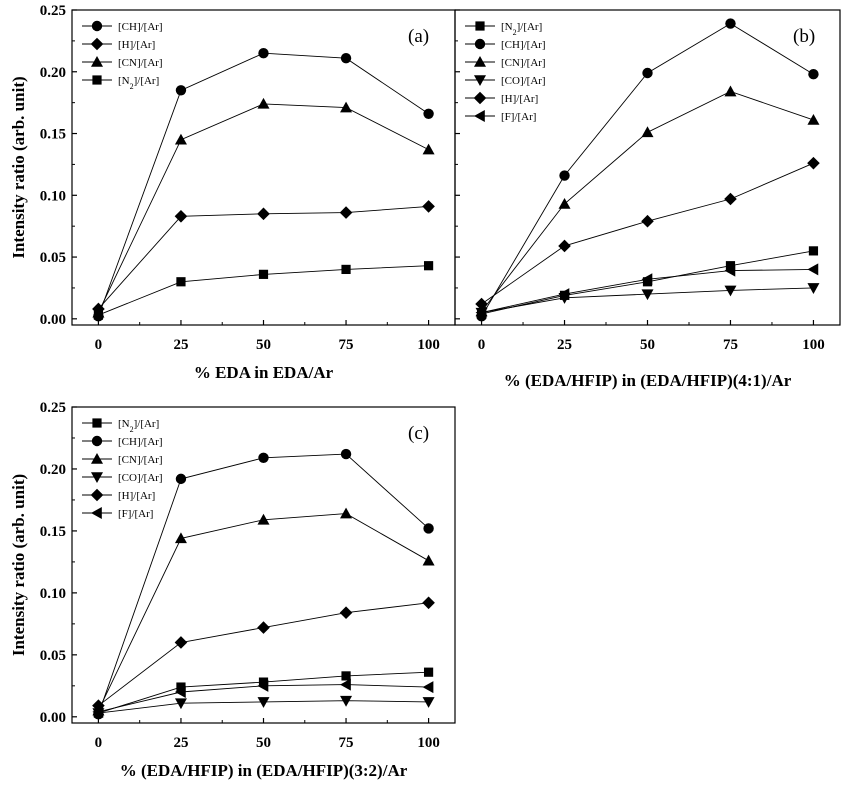 This screenshot has width=850, height=795. Describe the element at coordinates (523, 45) in the screenshot. I see `legend-entry: [CH]/[Ar]` at that location.